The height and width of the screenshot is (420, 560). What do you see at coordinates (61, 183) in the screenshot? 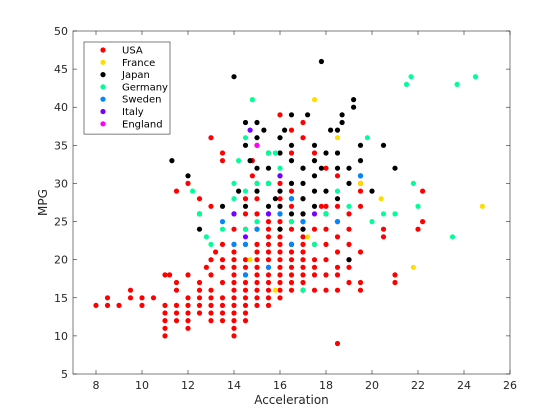
I see `y-tick-label: 30` at bounding box center [61, 183].